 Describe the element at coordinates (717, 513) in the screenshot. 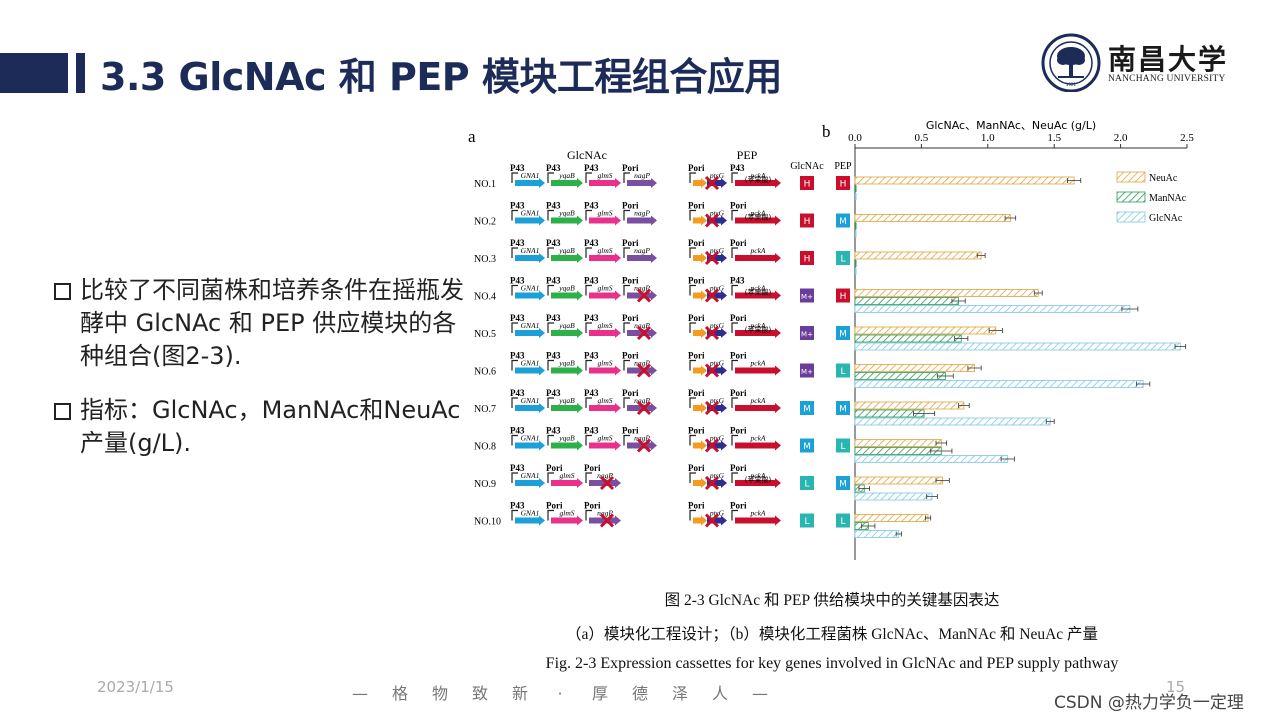

I see `gene-label: ptsG` at that location.